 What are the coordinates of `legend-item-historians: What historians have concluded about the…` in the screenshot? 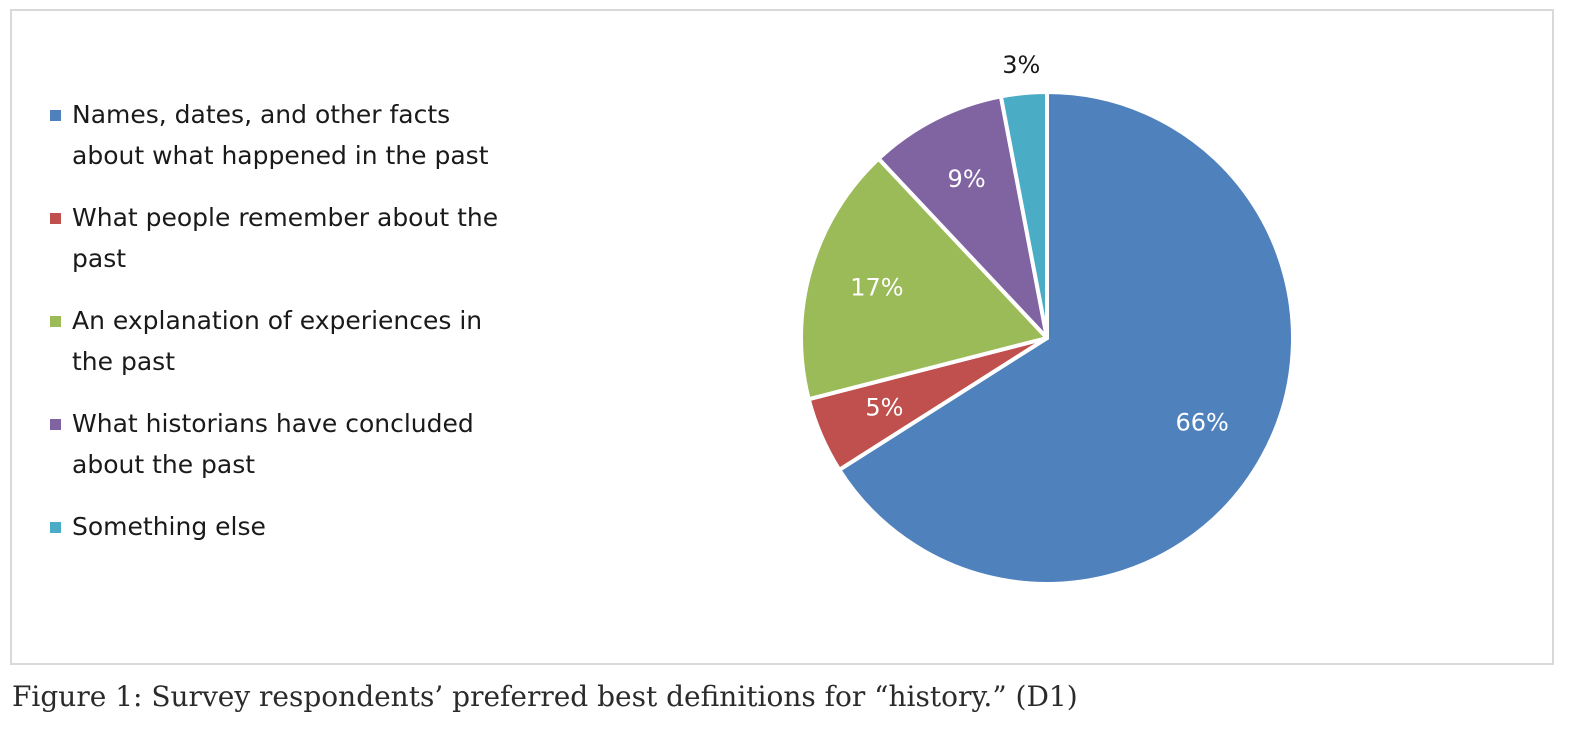 It's located at (300, 444).